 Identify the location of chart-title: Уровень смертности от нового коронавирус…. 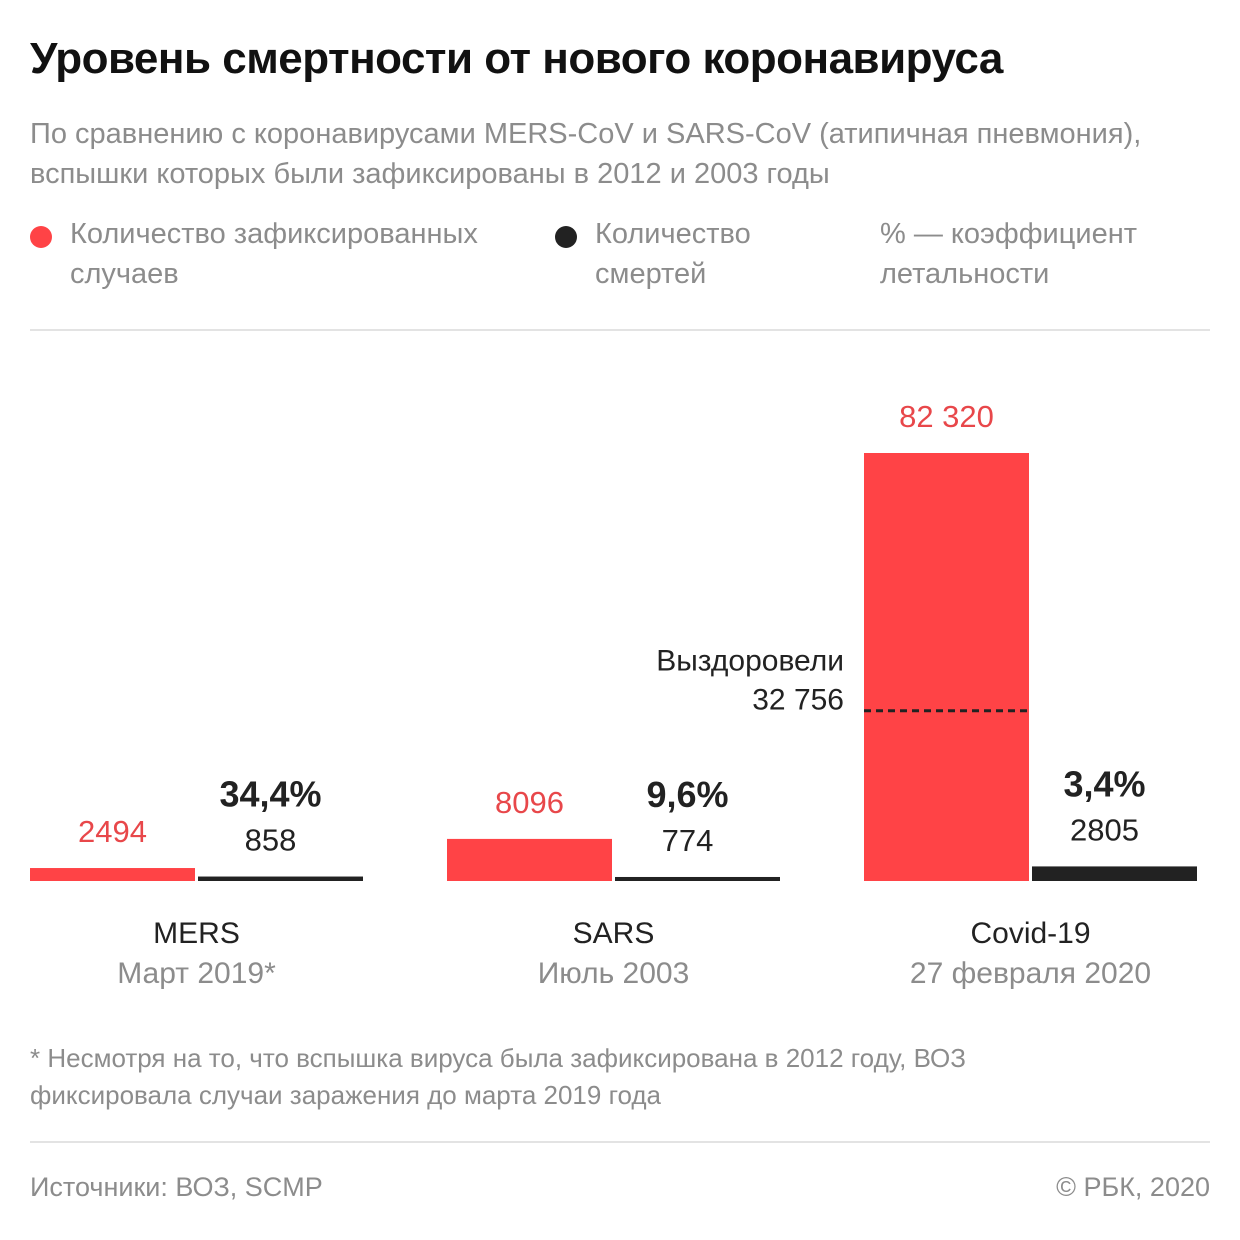
(516, 58).